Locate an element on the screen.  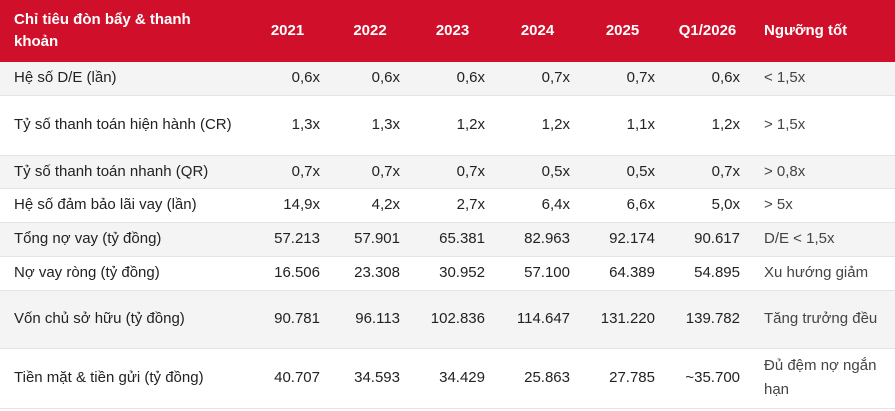
cell: Xu hướng giảm is located at coordinates (822, 273).